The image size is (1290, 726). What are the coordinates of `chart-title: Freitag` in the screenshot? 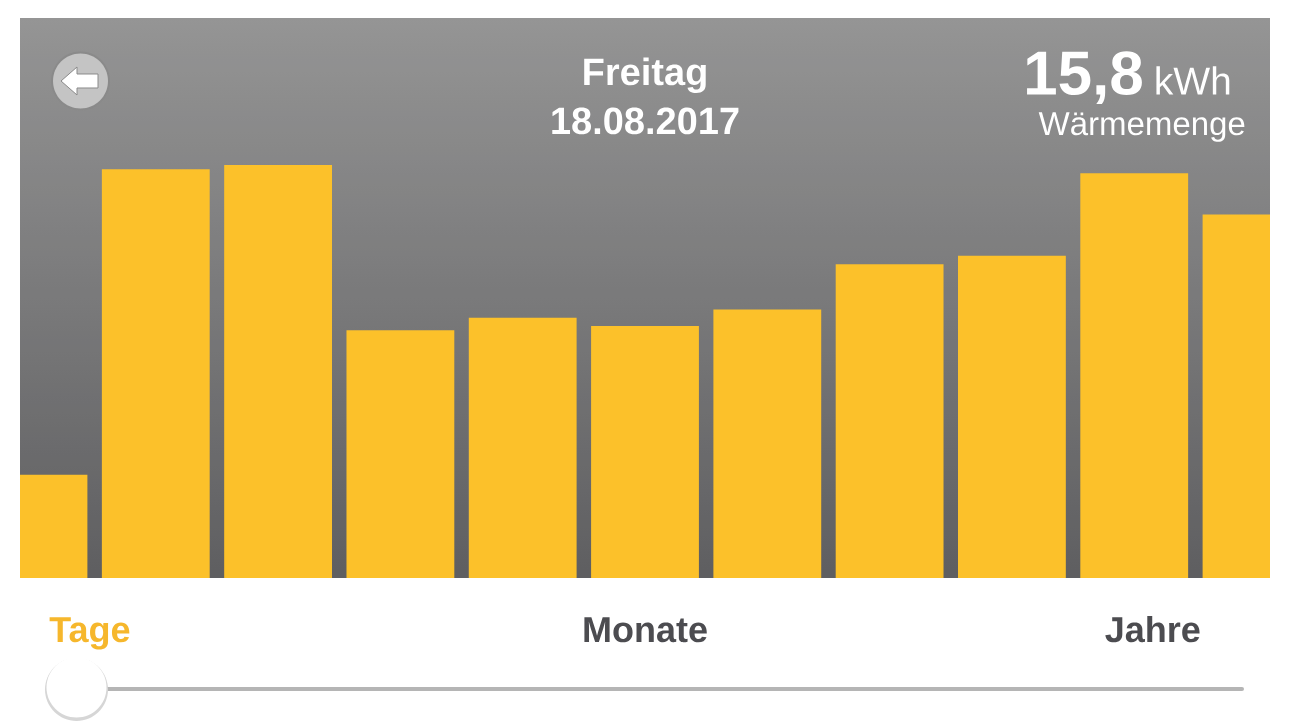 It's located at (645, 75).